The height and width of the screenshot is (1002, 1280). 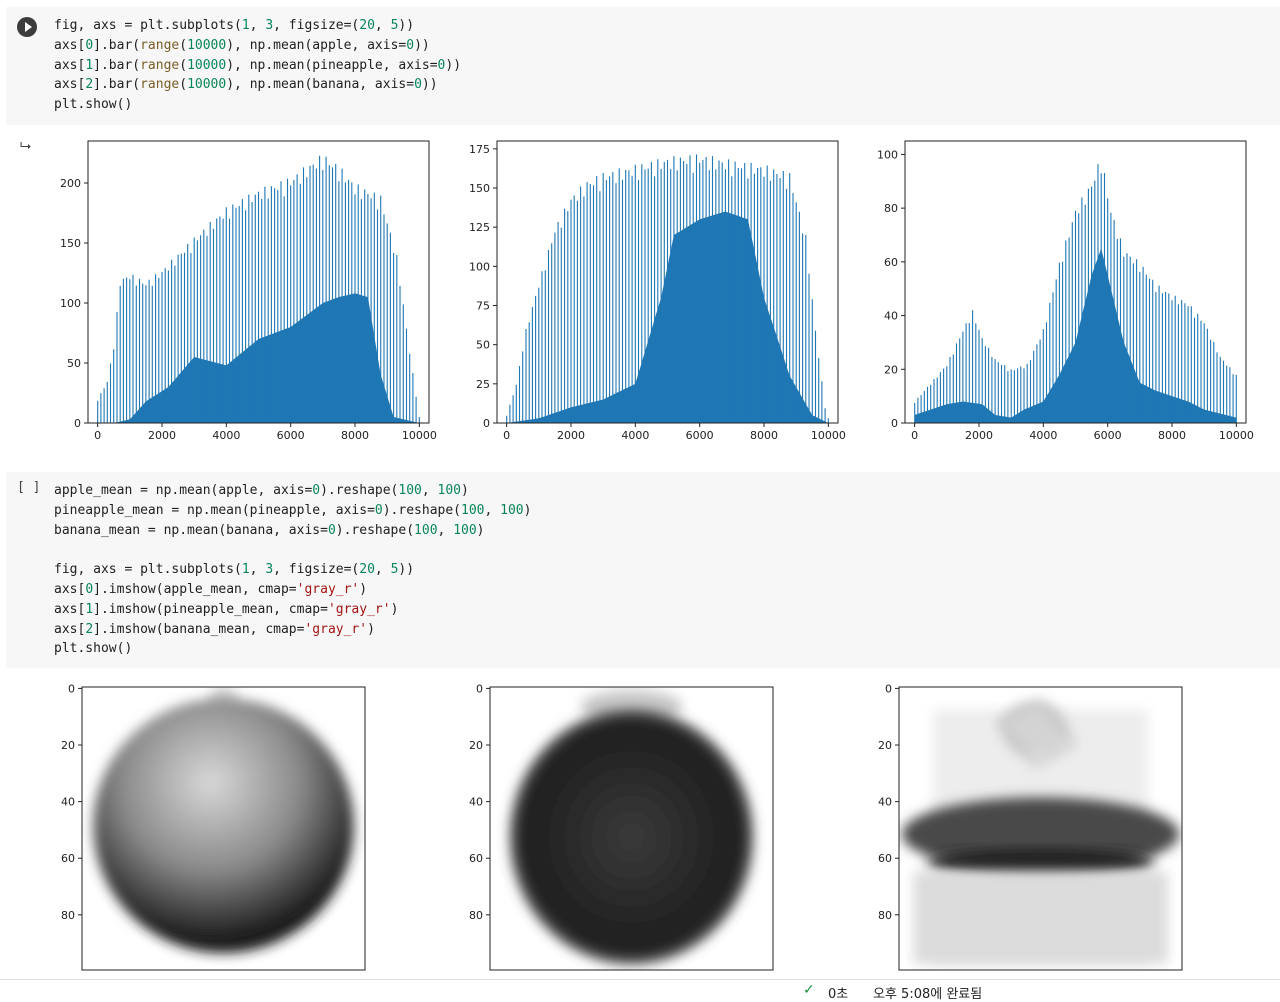 What do you see at coordinates (928, 994) in the screenshot?
I see `completion-time: 오후 5:08에 완료됨` at bounding box center [928, 994].